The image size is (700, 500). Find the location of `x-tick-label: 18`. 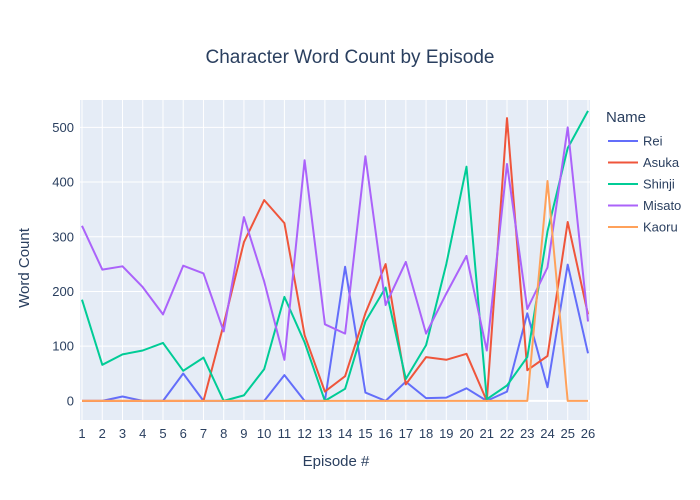

x-tick-label: 18 is located at coordinates (426, 433).